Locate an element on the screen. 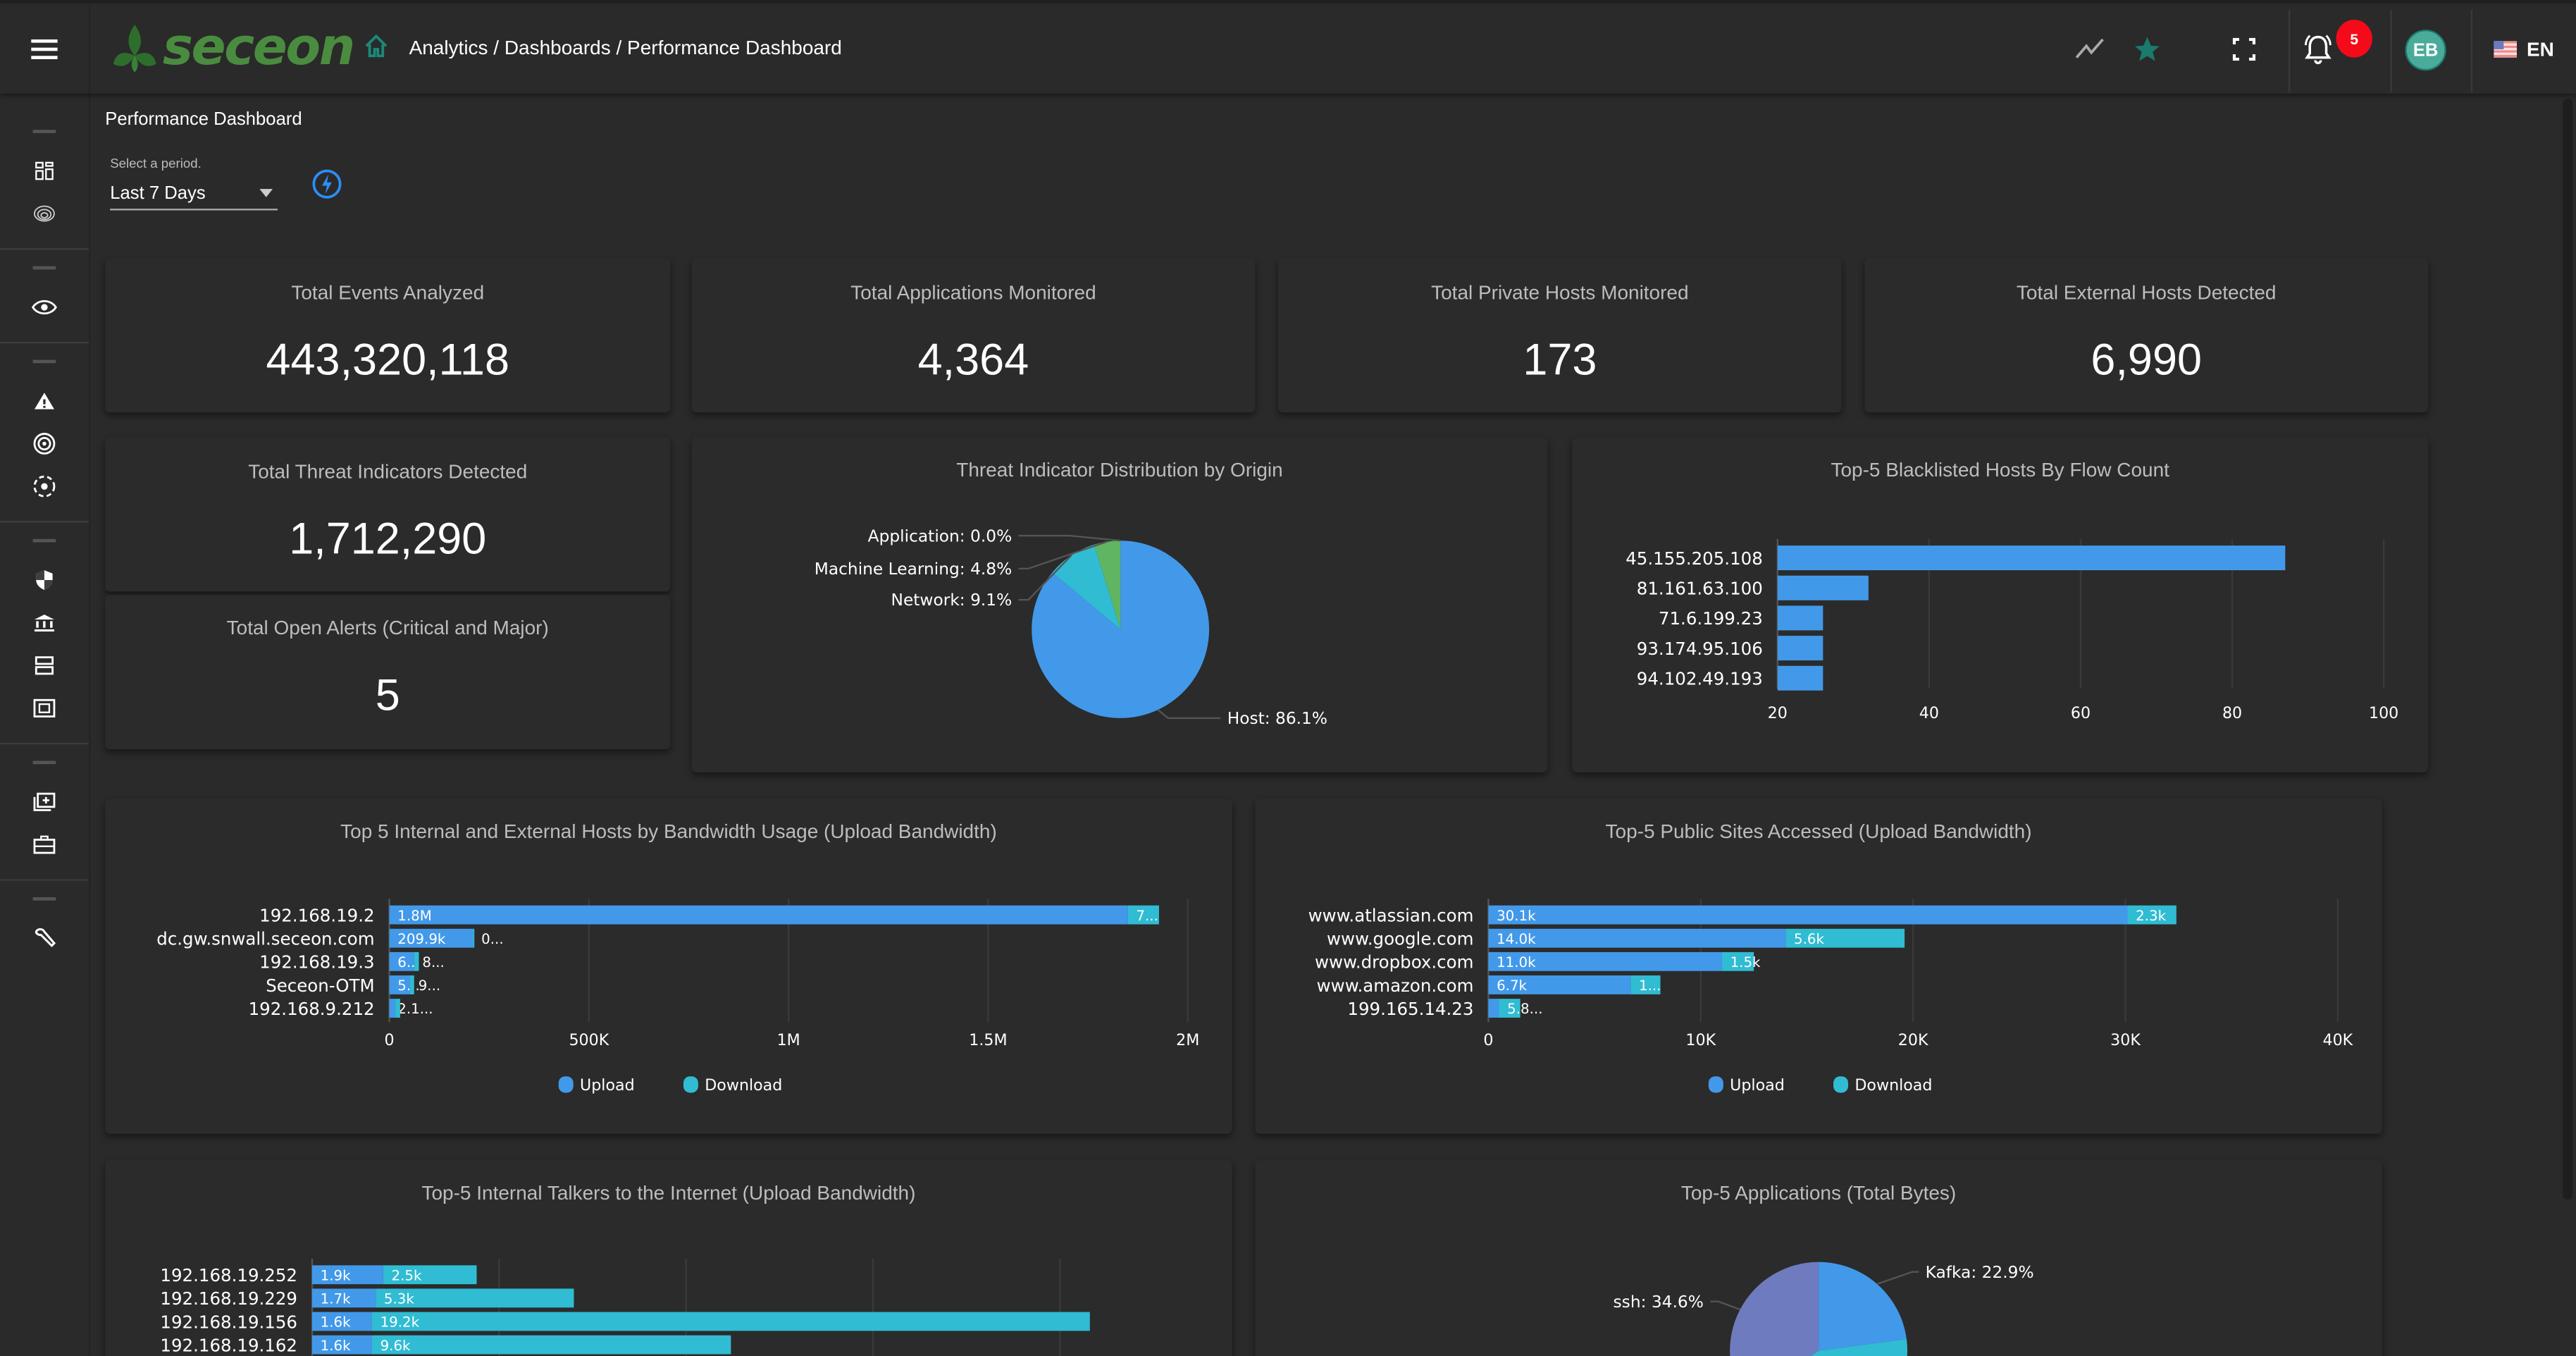 The height and width of the screenshot is (1356, 2576). y-category-label: 199.165.14.23 is located at coordinates (1410, 1009).